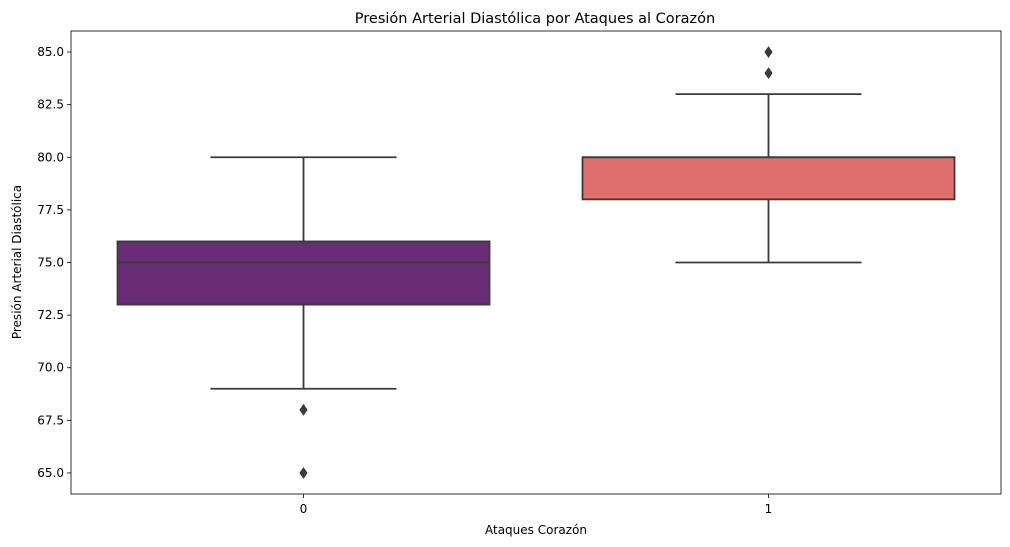 This screenshot has height=547, width=1010. Describe the element at coordinates (769, 509) in the screenshot. I see `x-tick-label: 1` at that location.